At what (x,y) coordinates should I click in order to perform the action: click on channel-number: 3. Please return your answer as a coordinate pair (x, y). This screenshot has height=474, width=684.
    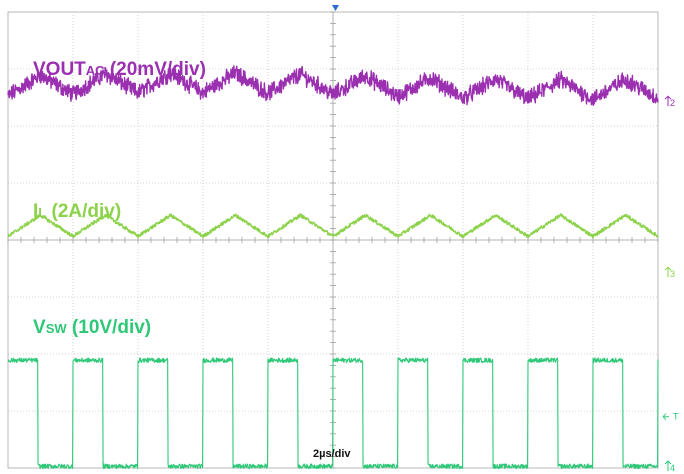
    Looking at the image, I should click on (672, 274).